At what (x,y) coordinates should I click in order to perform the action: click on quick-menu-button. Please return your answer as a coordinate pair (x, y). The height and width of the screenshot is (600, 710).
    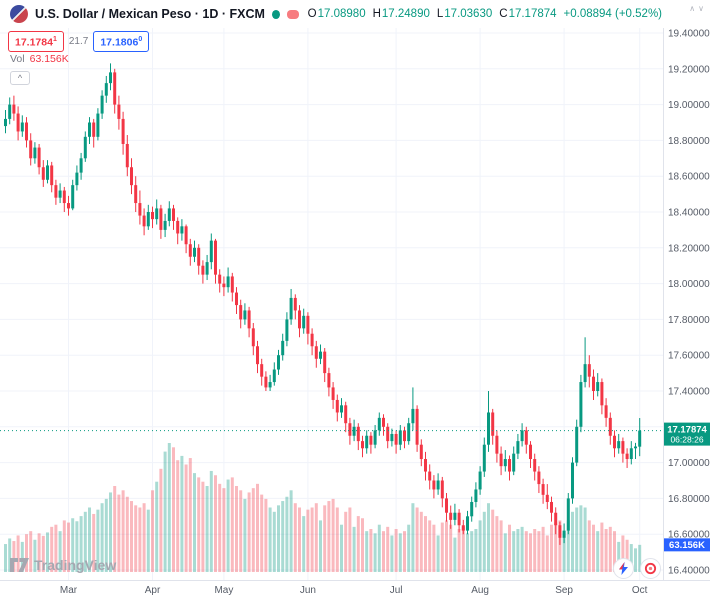
    Looking at the image, I should click on (650, 568).